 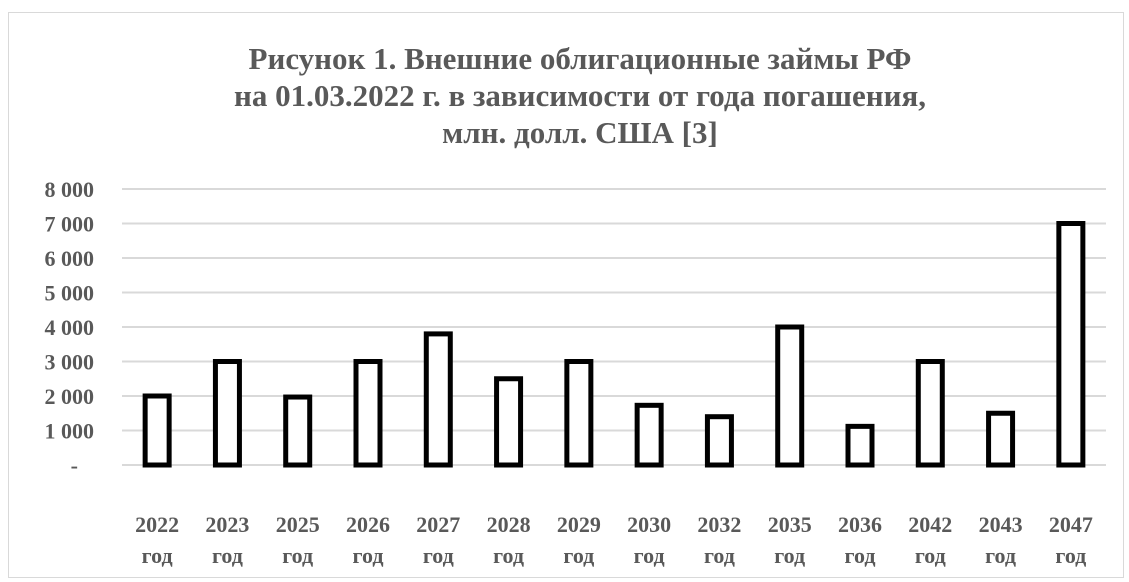 What do you see at coordinates (1001, 524) in the screenshot?
I see `x-tick-label-year: 2043` at bounding box center [1001, 524].